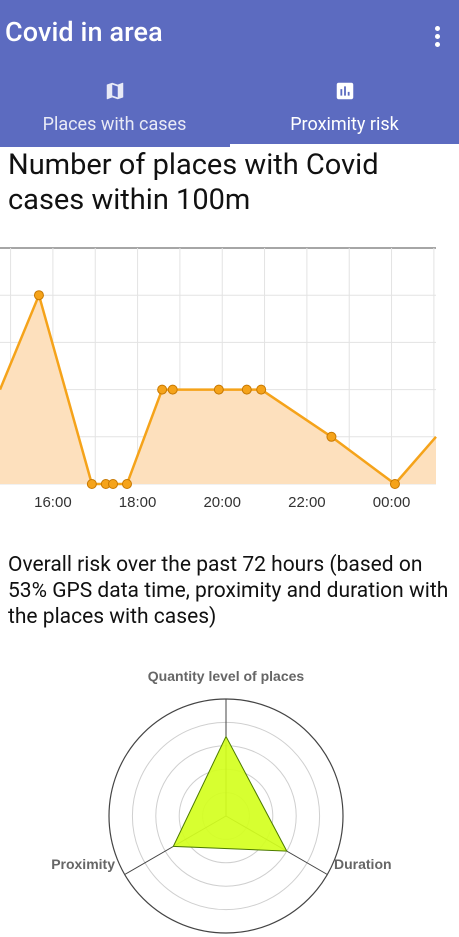  What do you see at coordinates (230, 793) in the screenshot?
I see `radar-area` at bounding box center [230, 793].